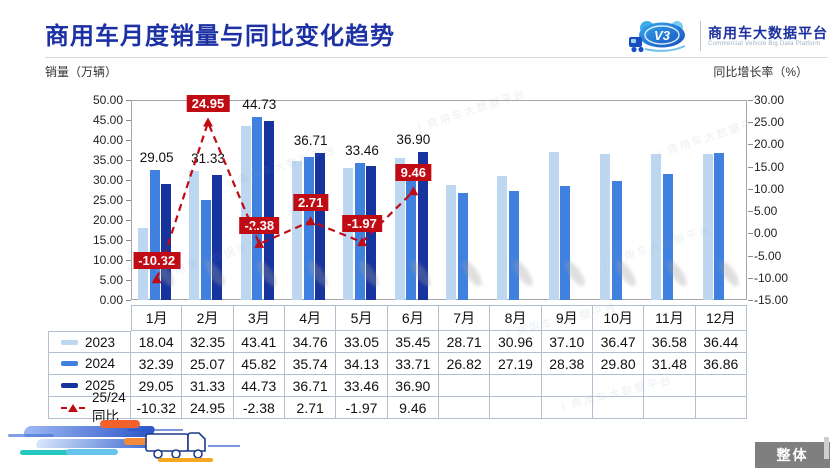 This screenshot has height=468, width=830. What do you see at coordinates (567, 318) in the screenshot?
I see `month-header-cell: 9月` at bounding box center [567, 318].